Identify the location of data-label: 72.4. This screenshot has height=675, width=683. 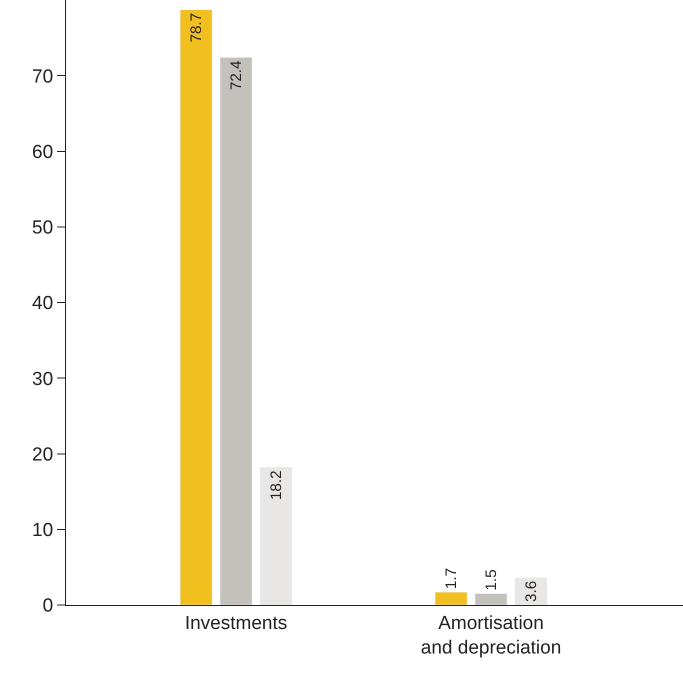
(236, 75).